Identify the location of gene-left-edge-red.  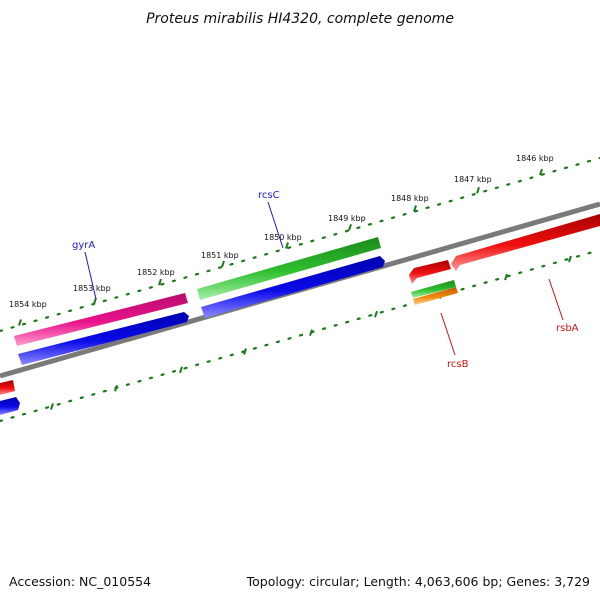
(7, 387).